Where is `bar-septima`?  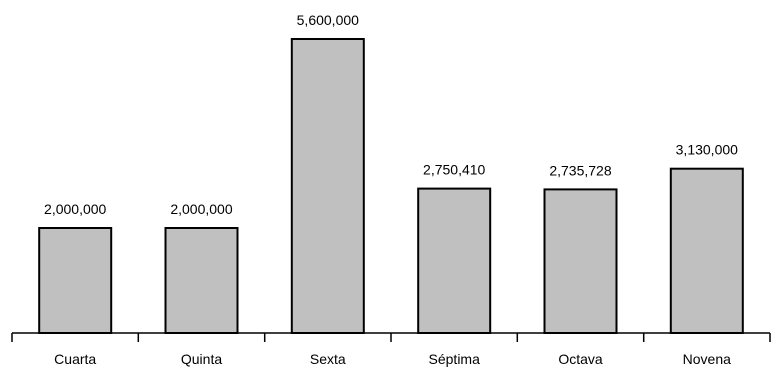
bar-septima is located at coordinates (454, 260).